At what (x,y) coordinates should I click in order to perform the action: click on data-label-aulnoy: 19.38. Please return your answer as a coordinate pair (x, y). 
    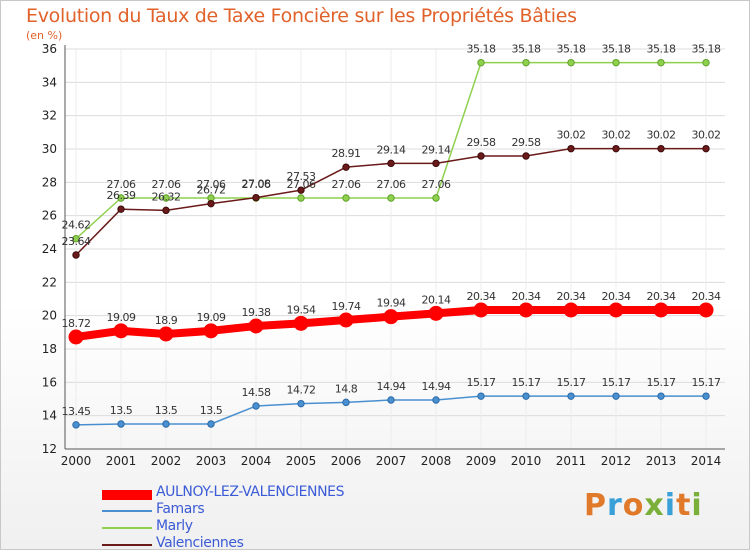
    Looking at the image, I should click on (256, 312).